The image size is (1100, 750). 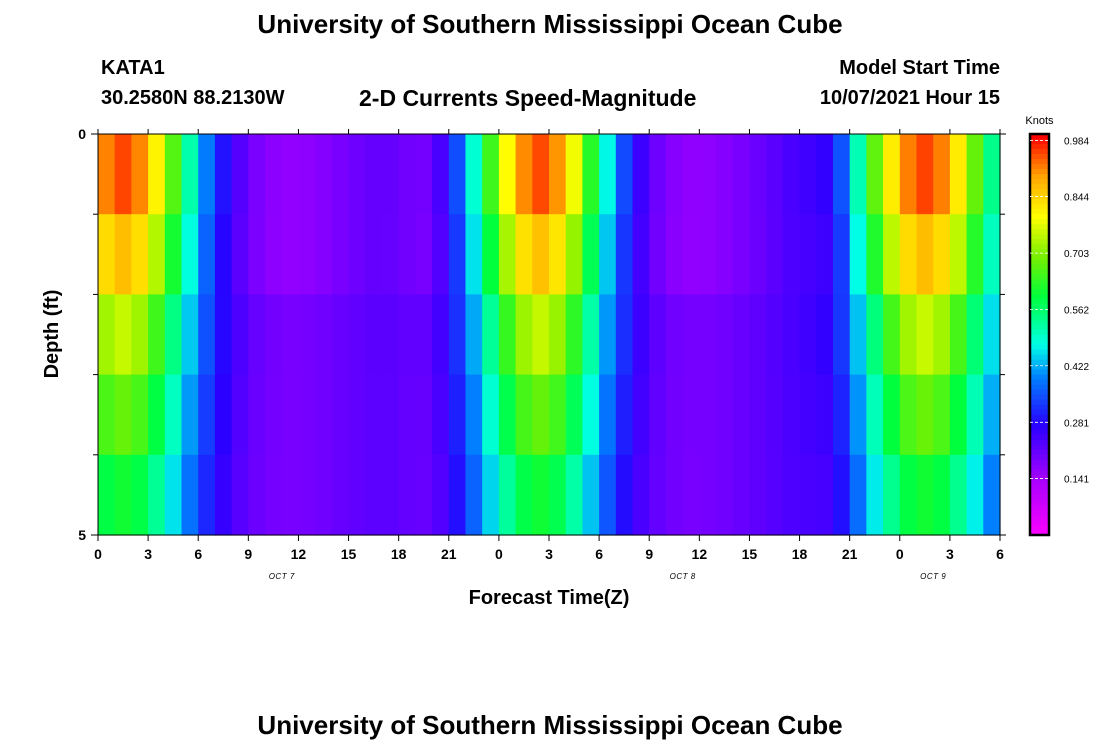 What do you see at coordinates (1076, 141) in the screenshot?
I see `colorbar-tick-label: 0.984` at bounding box center [1076, 141].